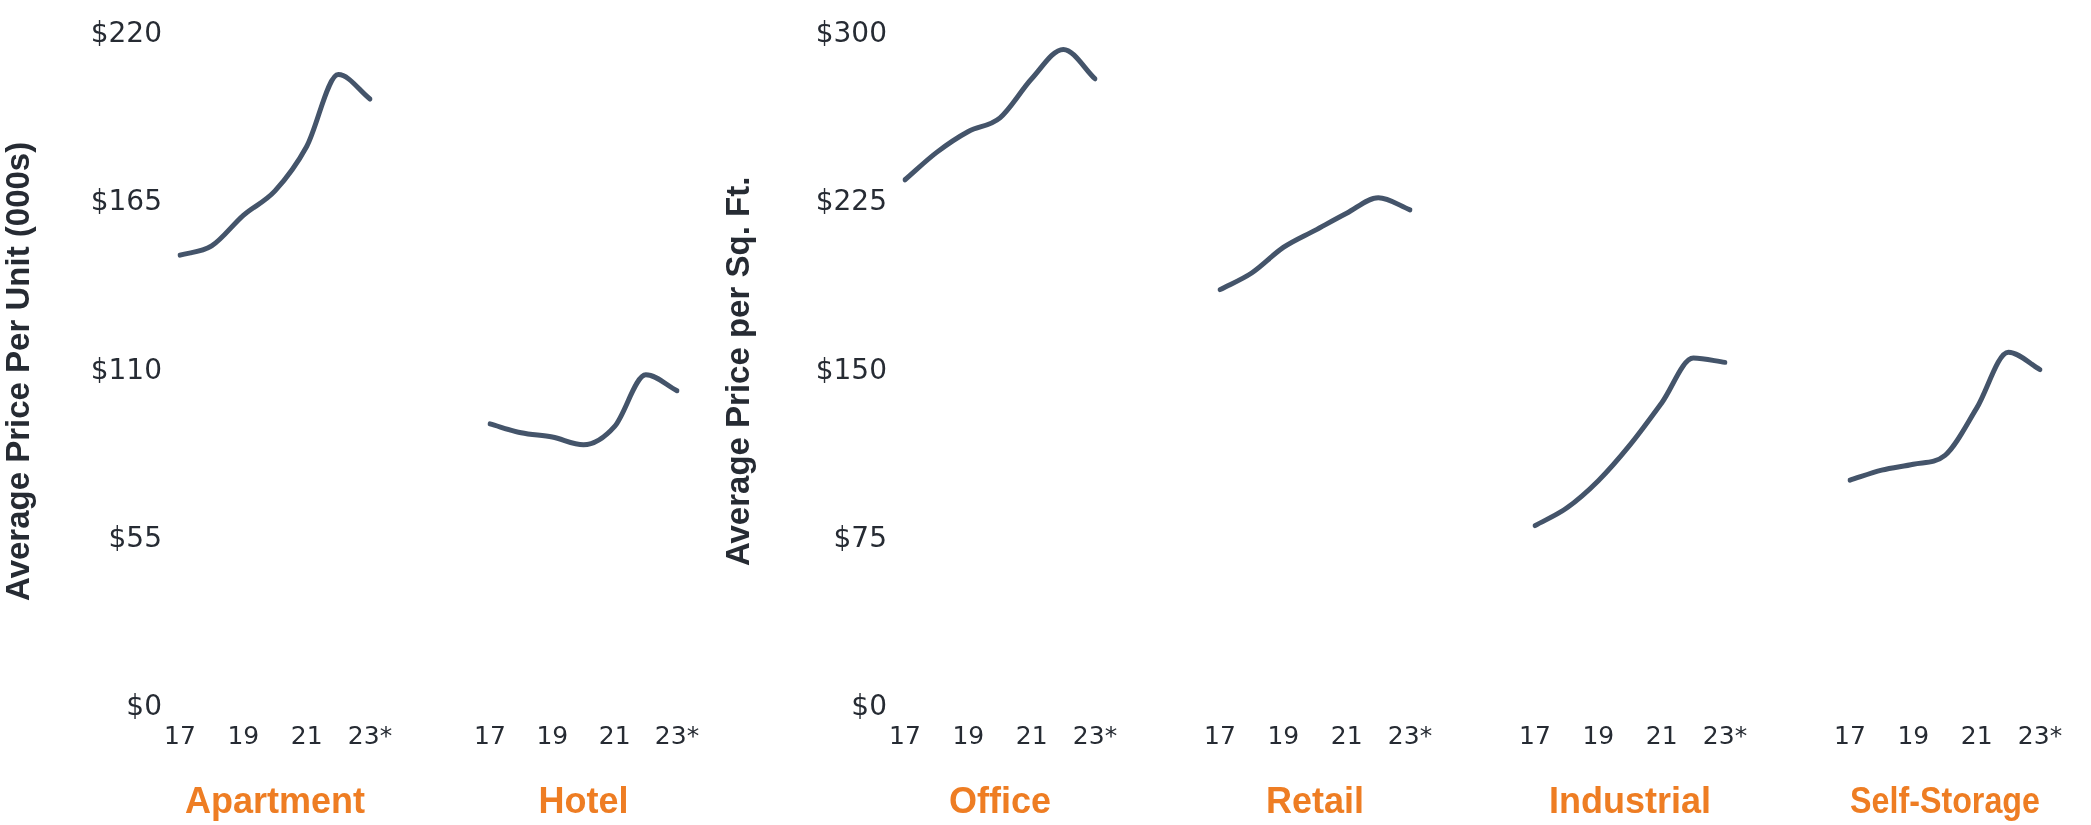 This screenshot has height=825, width=2091. What do you see at coordinates (851, 369) in the screenshot?
I see `y-tick-label: $150` at bounding box center [851, 369].